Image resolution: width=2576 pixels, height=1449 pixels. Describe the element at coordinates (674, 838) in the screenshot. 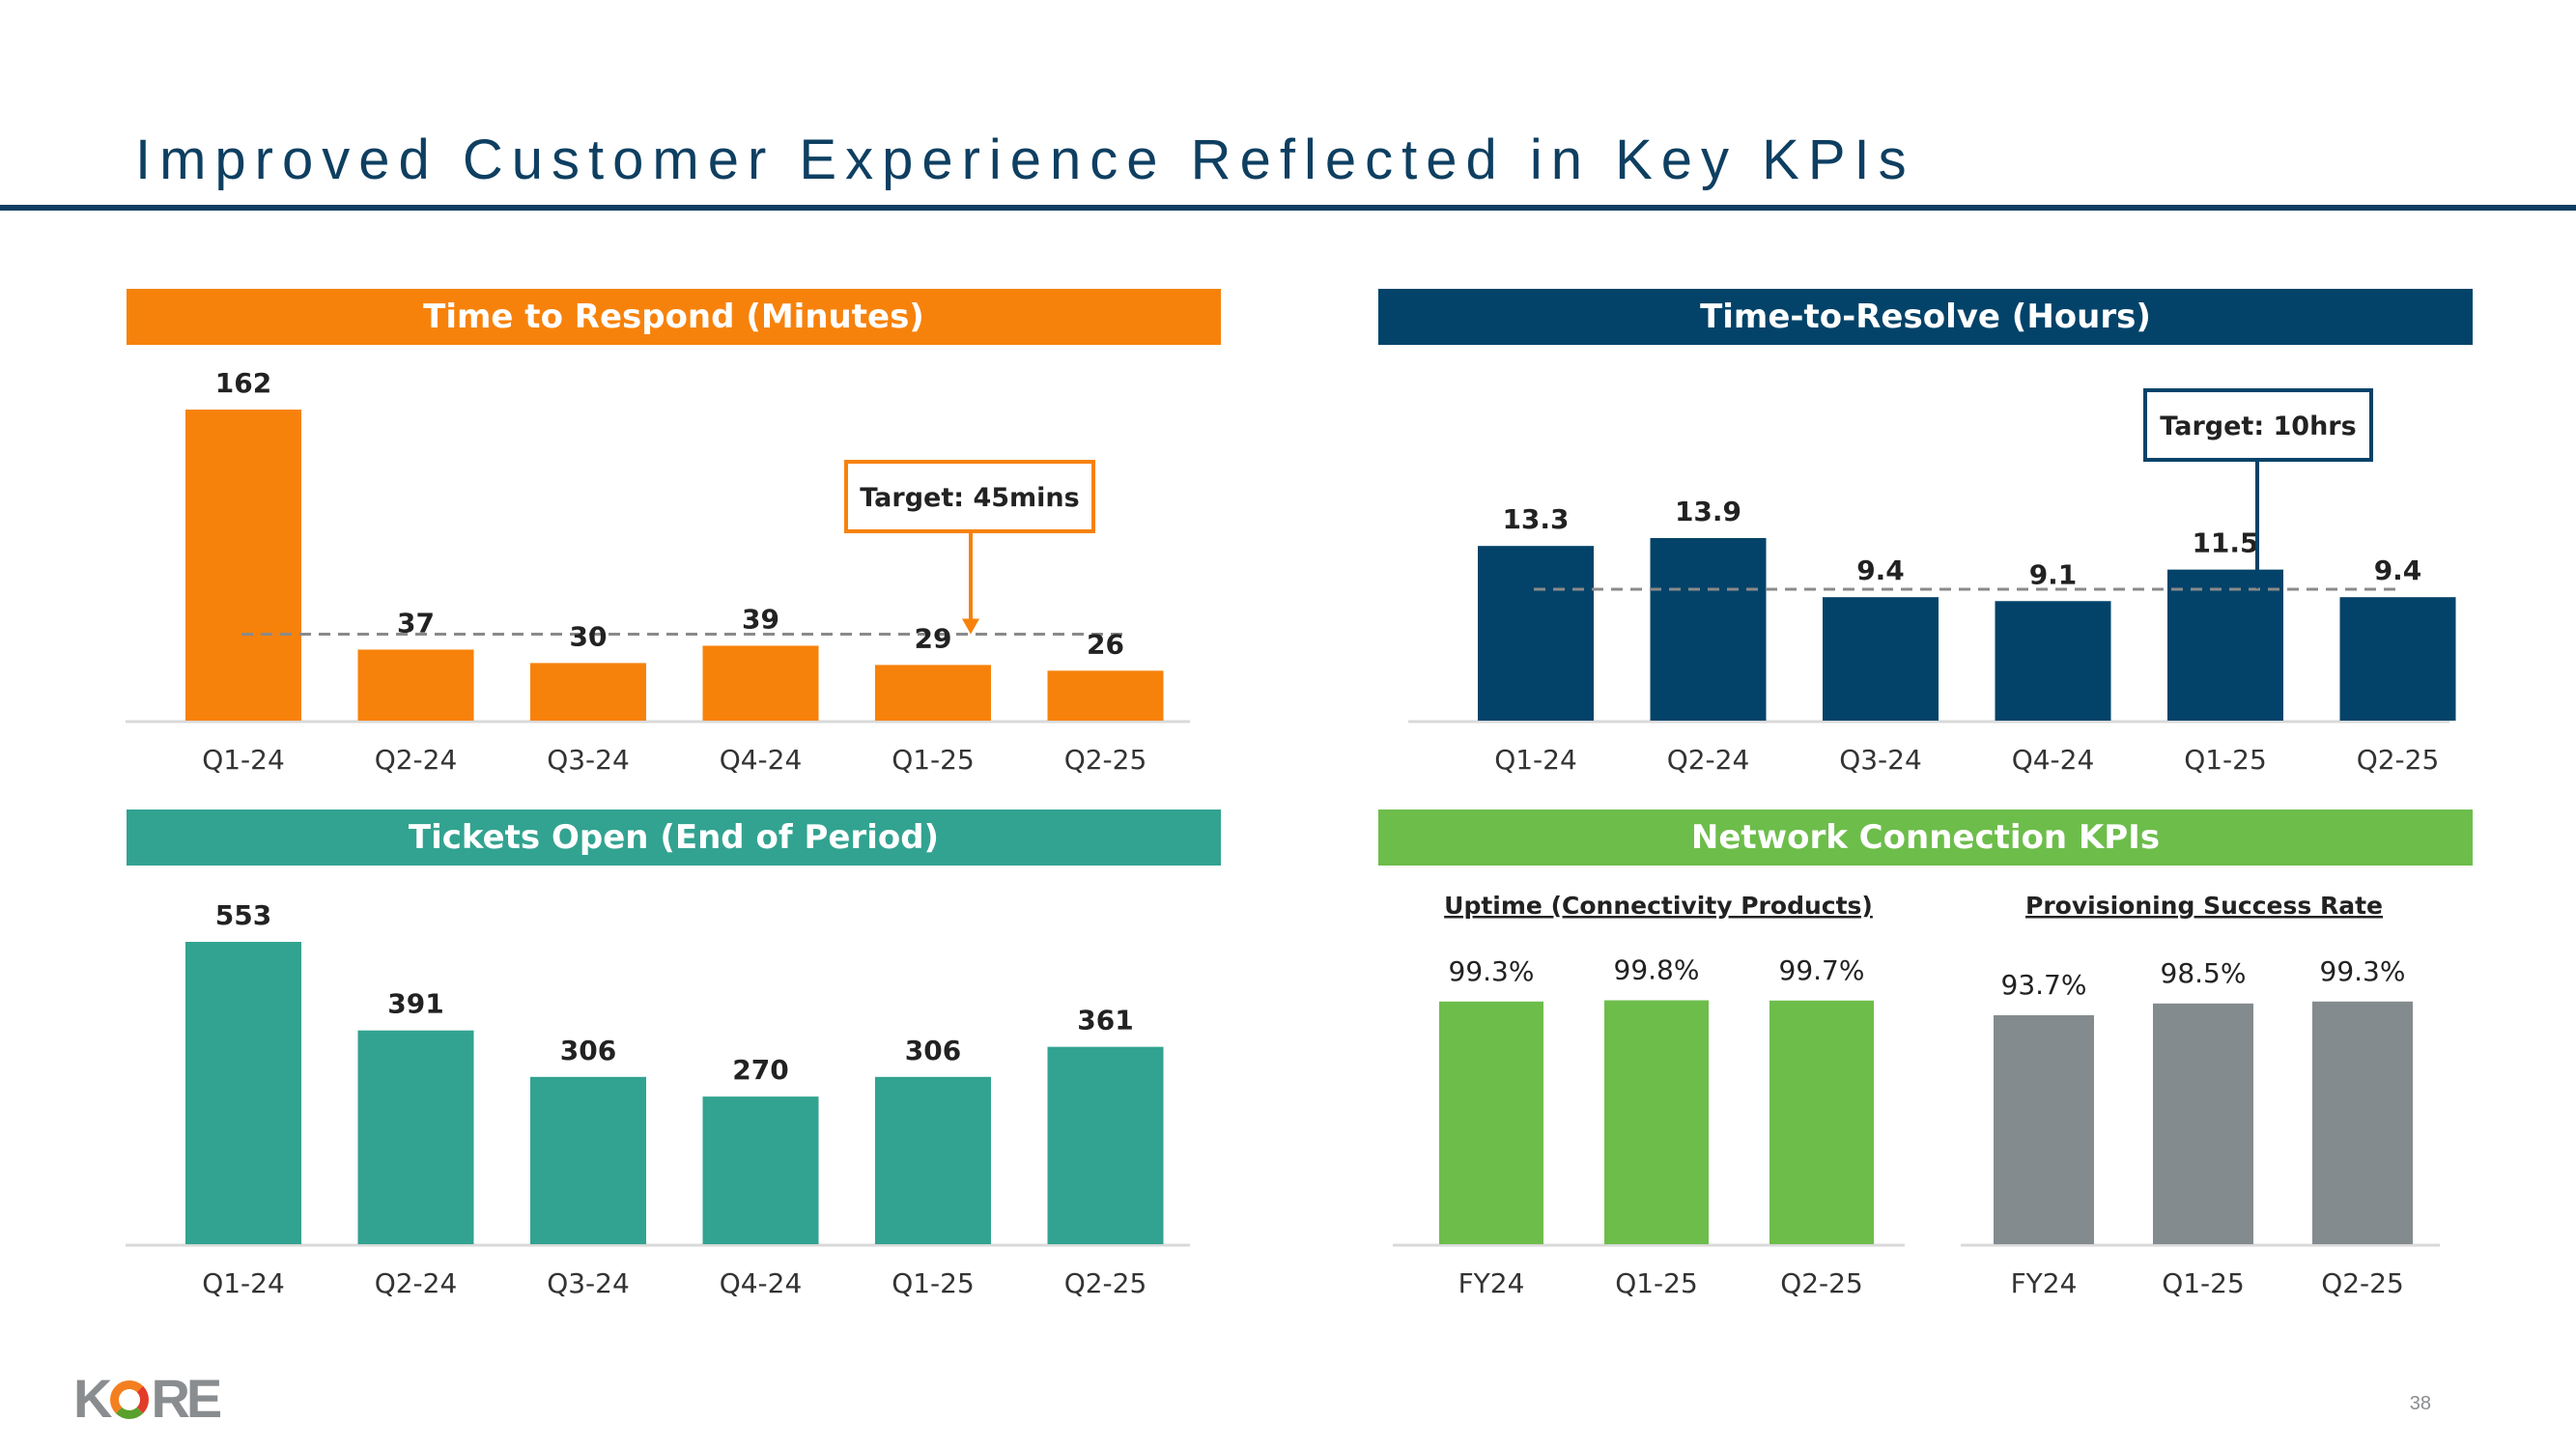

I see `header-tickets-open: Tickets Open (End of Period)` at that location.